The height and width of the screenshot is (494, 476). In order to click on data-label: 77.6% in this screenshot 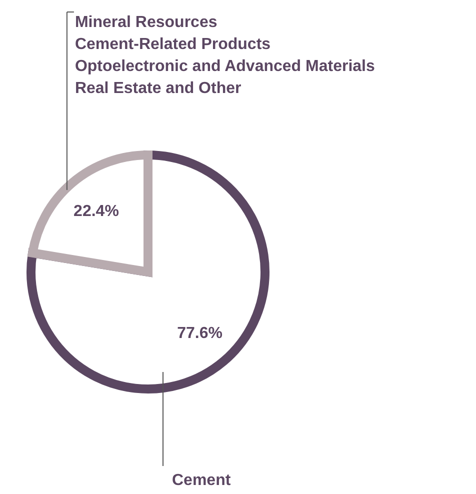, I will do `click(199, 333)`.